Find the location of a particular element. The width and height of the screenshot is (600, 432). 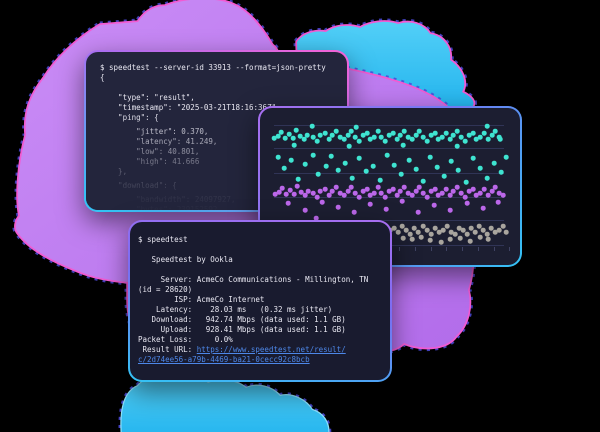

terminal-text: $ speedtest is located at coordinates (163, 239).